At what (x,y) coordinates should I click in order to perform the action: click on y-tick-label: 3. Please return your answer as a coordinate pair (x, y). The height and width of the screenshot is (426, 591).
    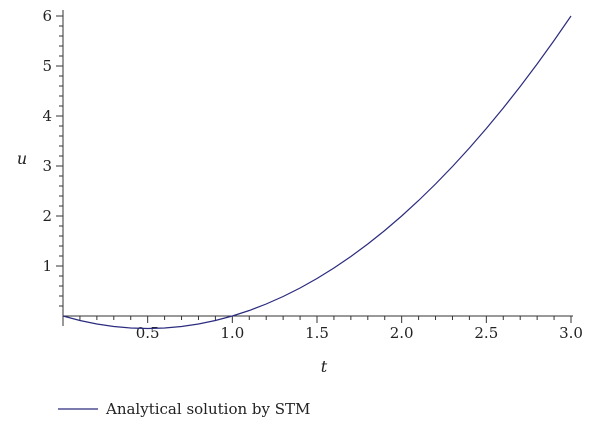
    Looking at the image, I should click on (47, 166).